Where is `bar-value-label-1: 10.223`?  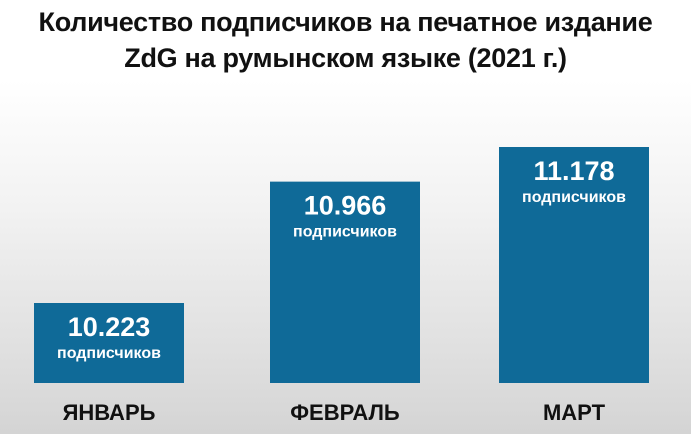
bar-value-label-1: 10.223 is located at coordinates (109, 327).